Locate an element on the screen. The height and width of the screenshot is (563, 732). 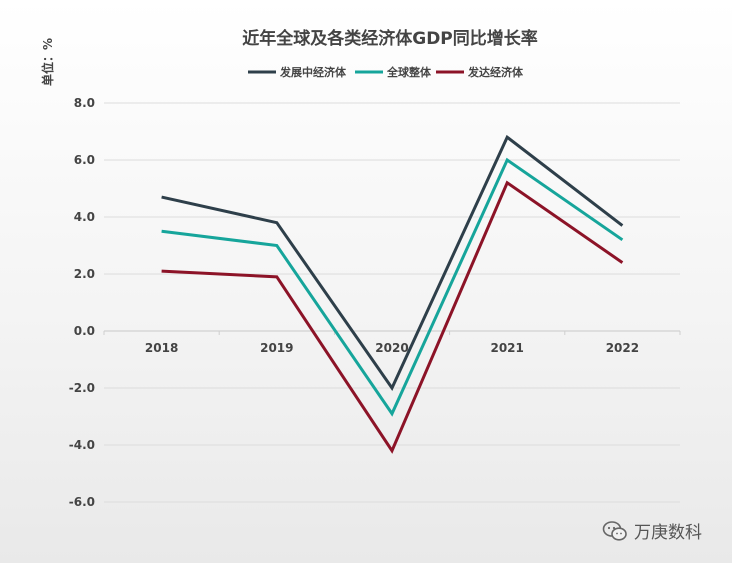
y-tick-labels: 8.0 6.0 4.0 2.0 0.0 -2.0 -4.0 -6.0 is located at coordinates (82, 302).